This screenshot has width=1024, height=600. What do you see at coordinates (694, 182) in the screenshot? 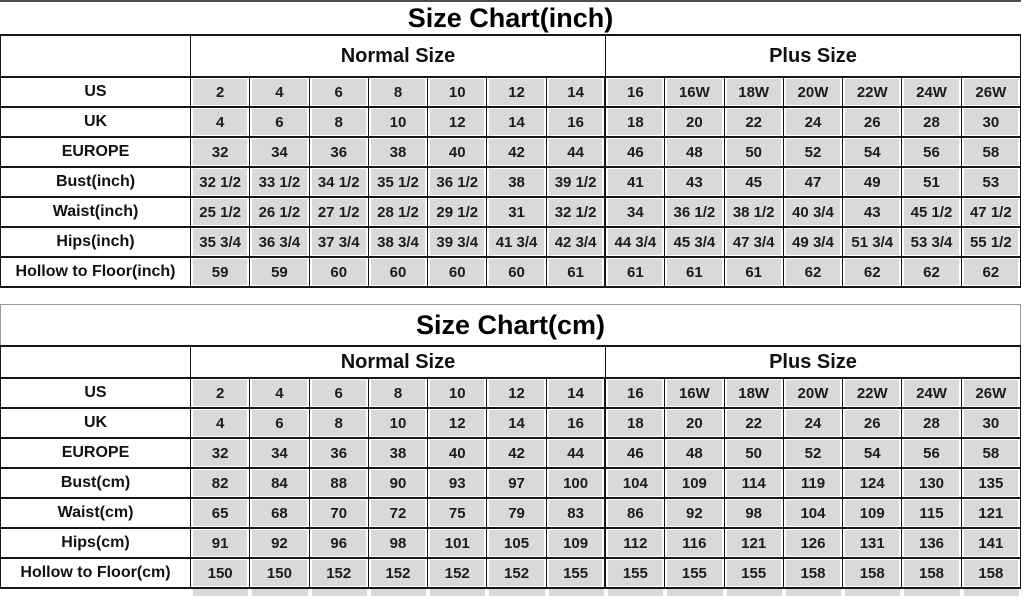
I see `size-cell: 43` at bounding box center [694, 182].